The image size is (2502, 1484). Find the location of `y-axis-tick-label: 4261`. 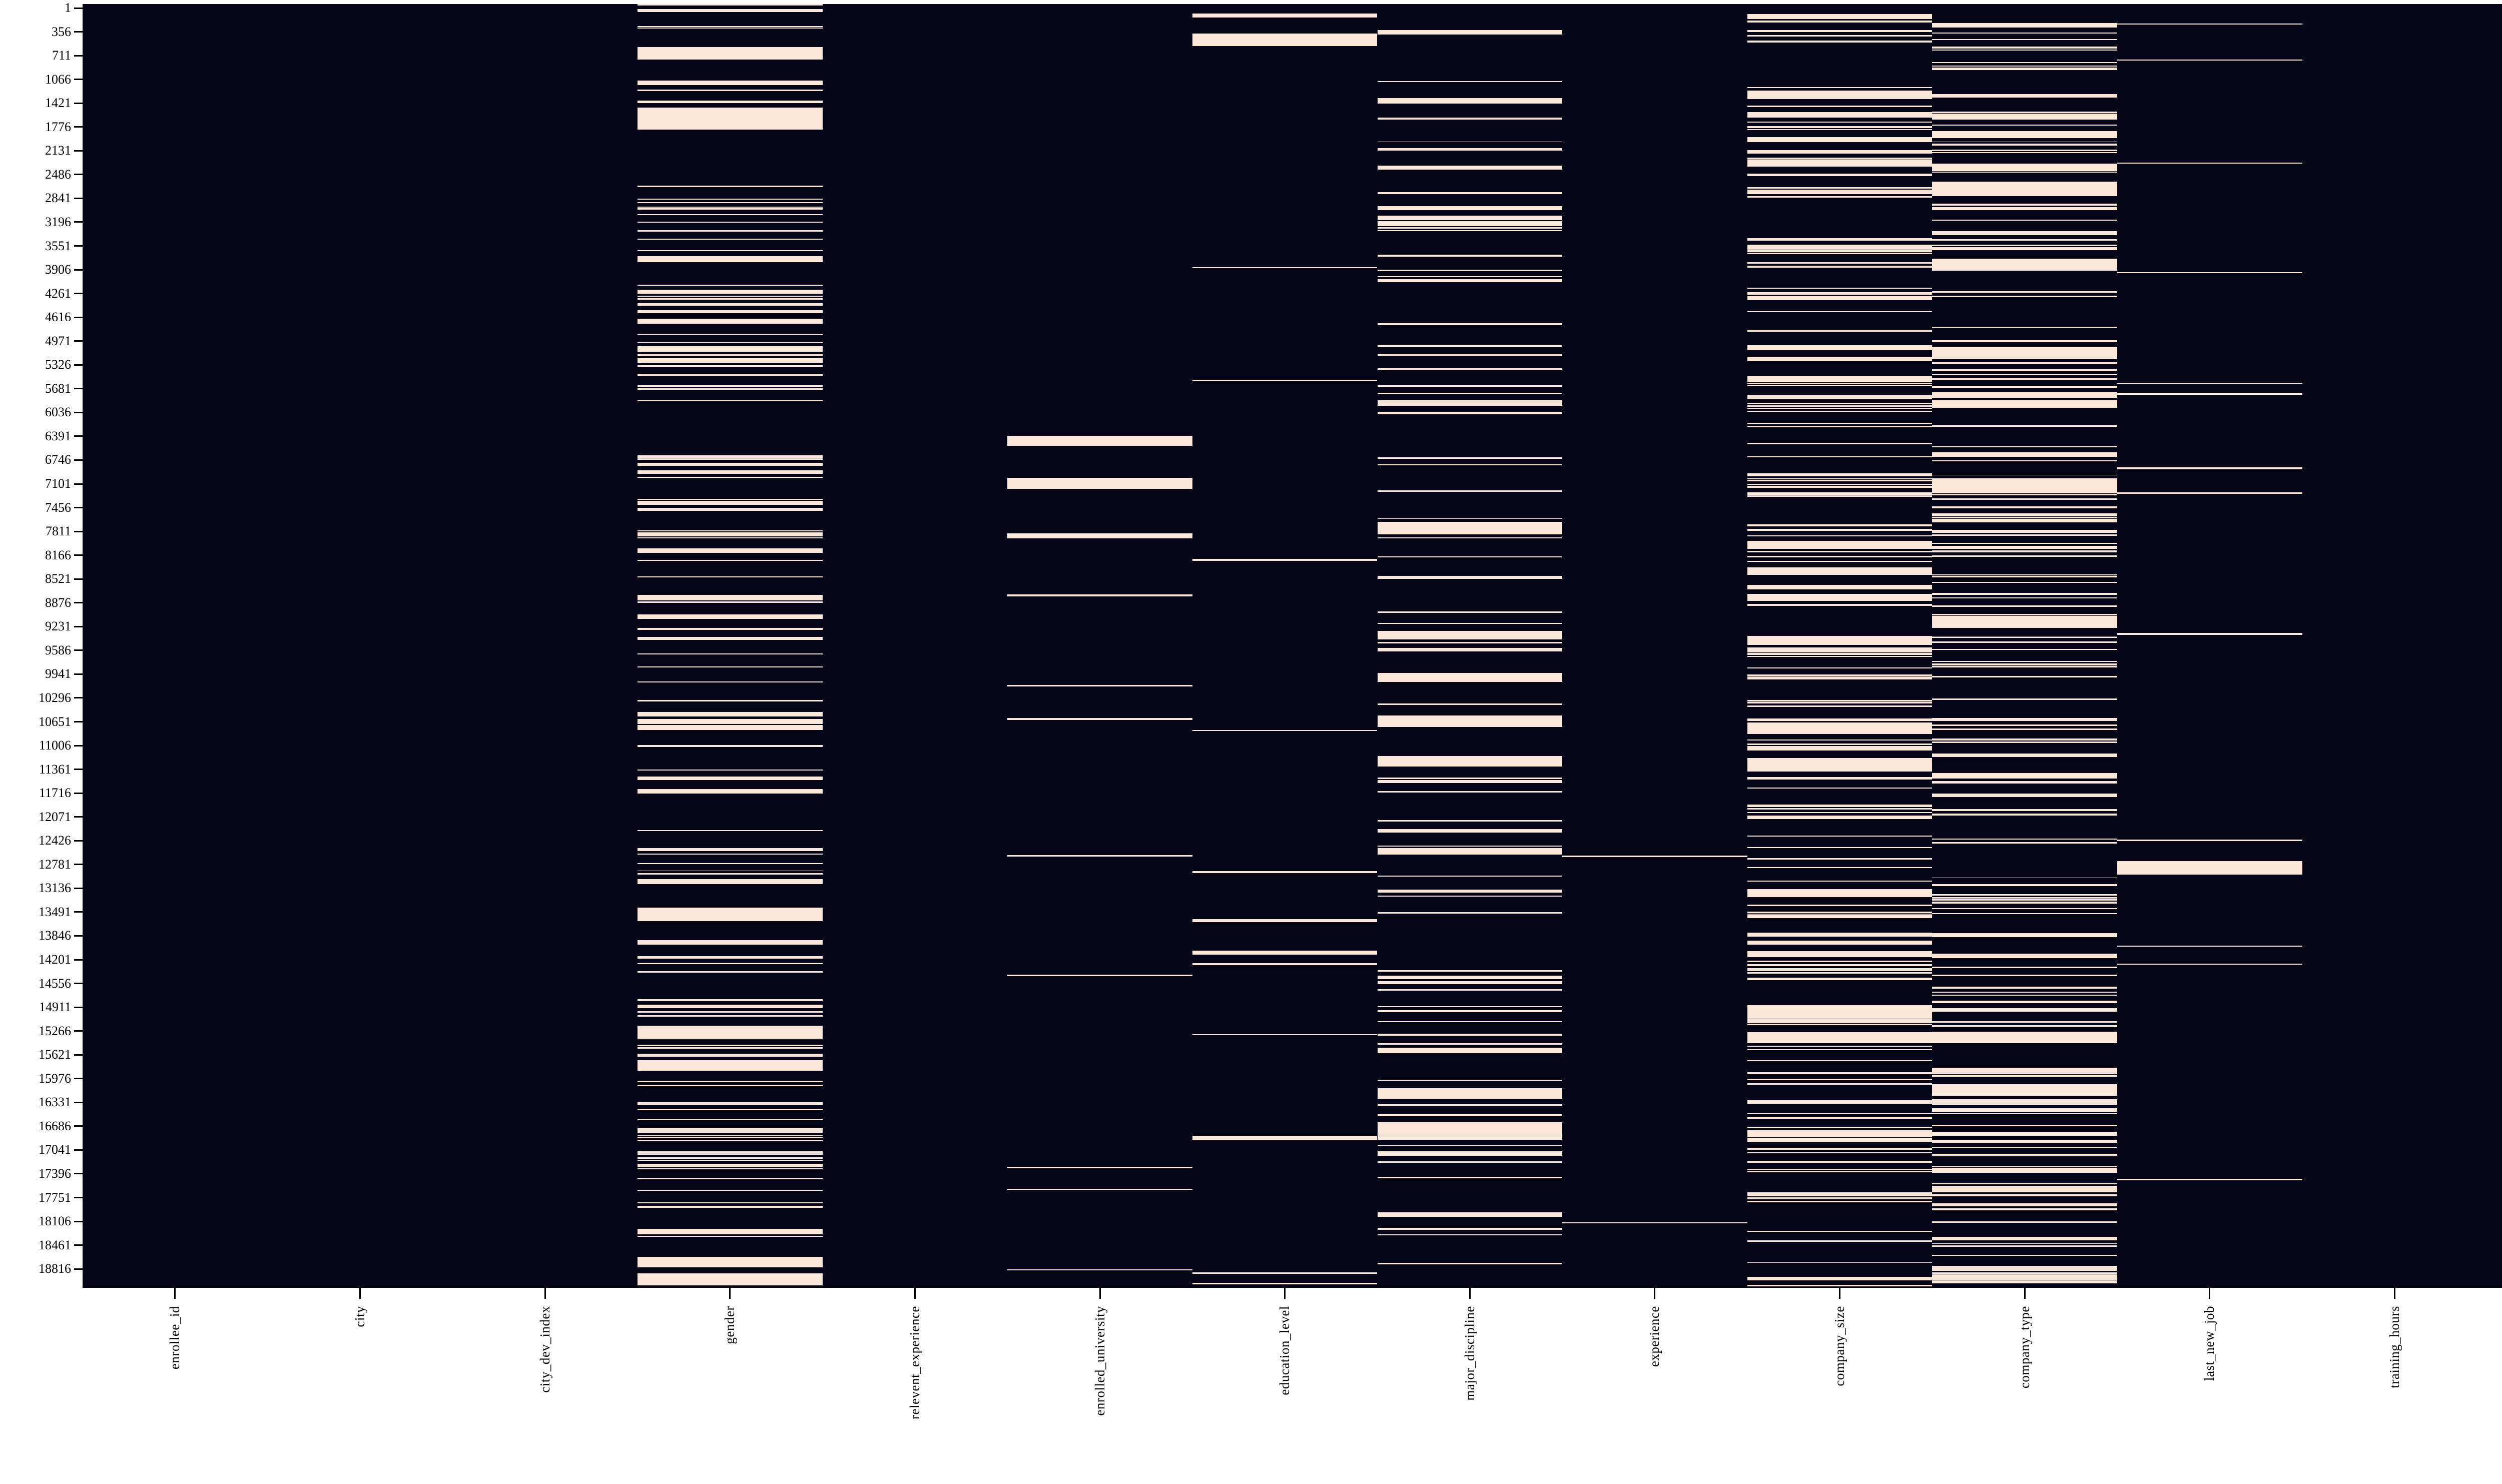

y-axis-tick-label: 4261 is located at coordinates (58, 293).